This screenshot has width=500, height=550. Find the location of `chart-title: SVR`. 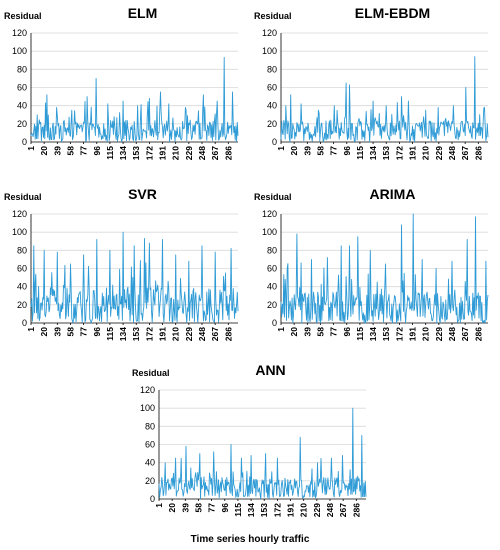

chart-title: SVR is located at coordinates (142, 194).